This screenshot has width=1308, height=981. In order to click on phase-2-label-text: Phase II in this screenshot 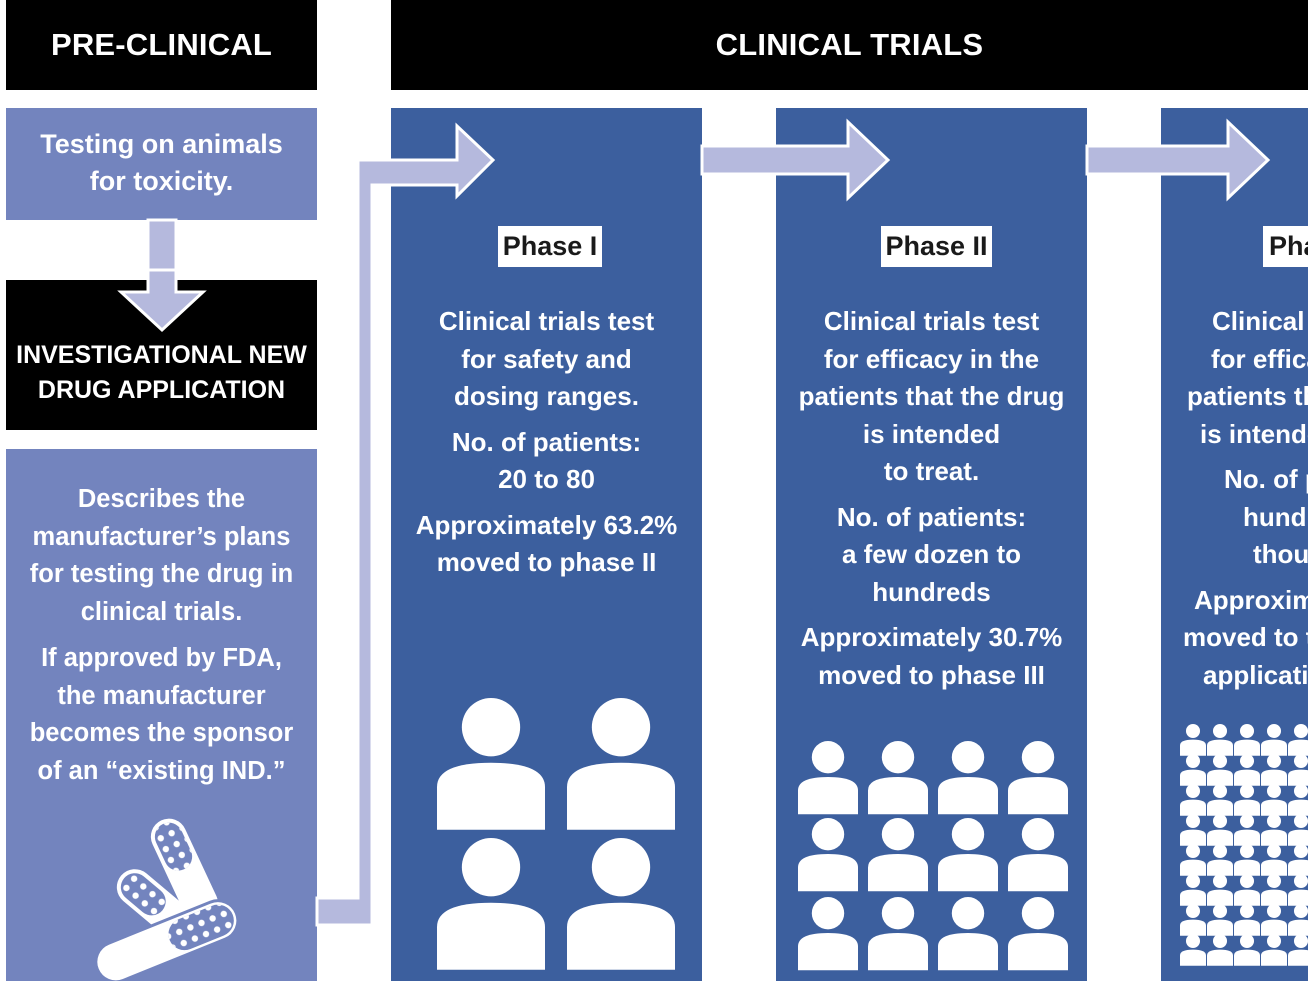, I will do `click(936, 246)`.